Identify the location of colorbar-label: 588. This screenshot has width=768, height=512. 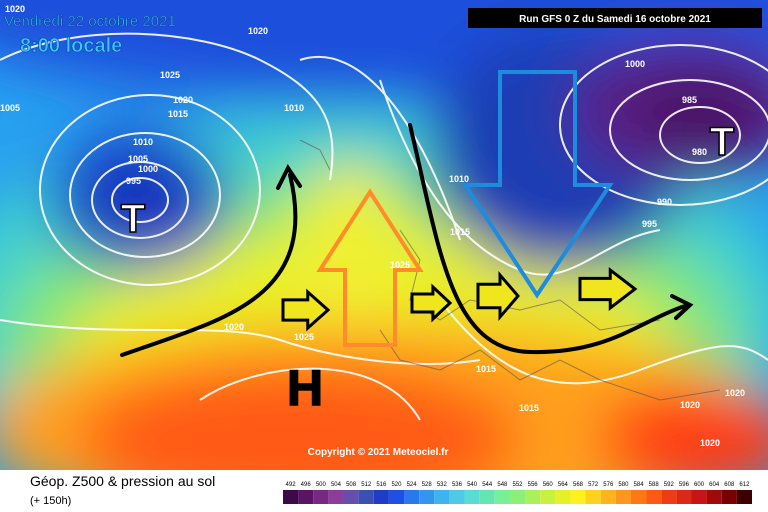
(654, 485).